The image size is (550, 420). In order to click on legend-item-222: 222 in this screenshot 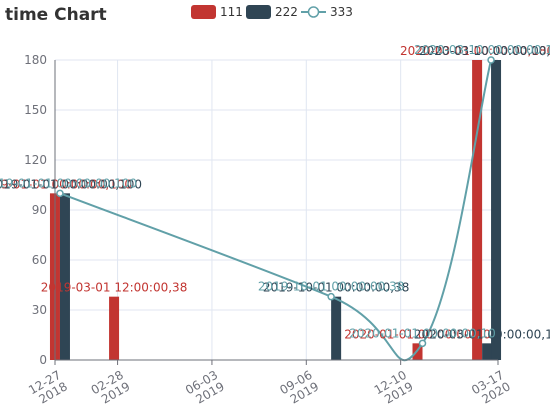, I will do `click(272, 12)`.